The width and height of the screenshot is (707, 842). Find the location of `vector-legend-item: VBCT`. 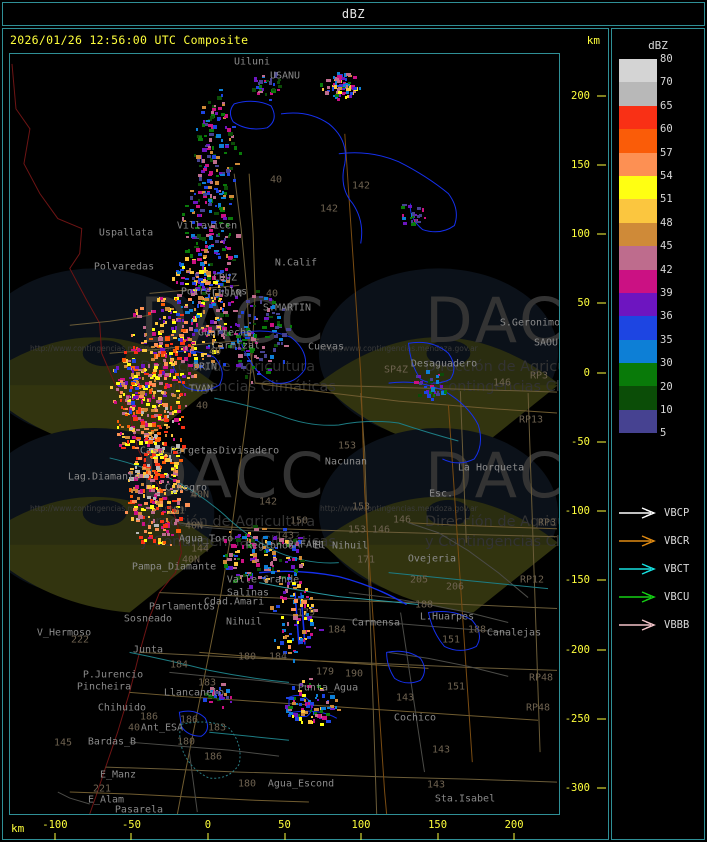

vector-legend-item: VBCT is located at coordinates (661, 569).